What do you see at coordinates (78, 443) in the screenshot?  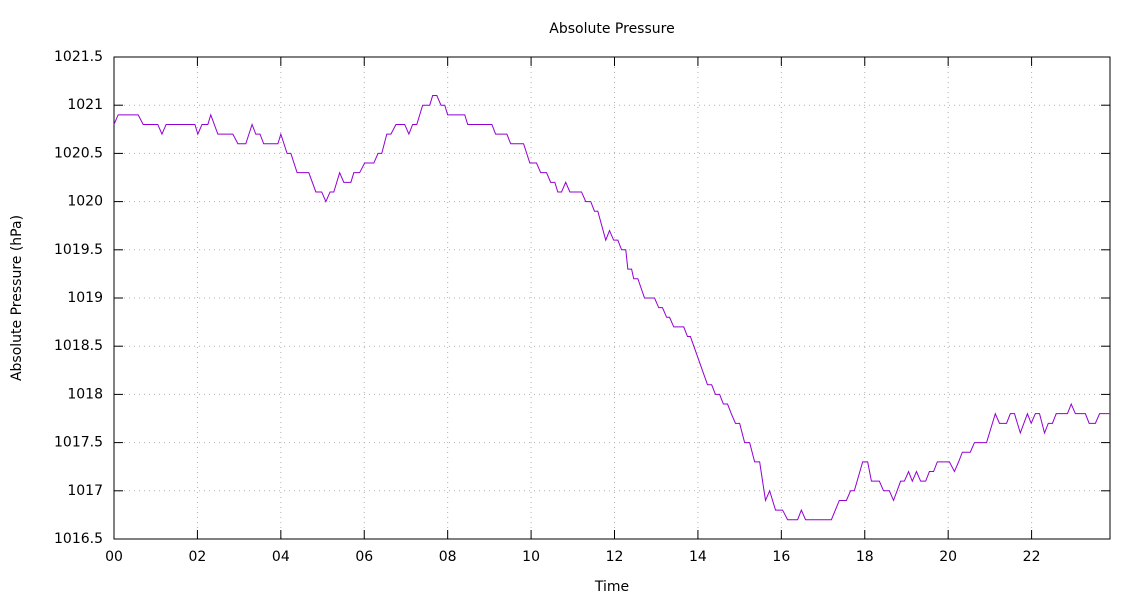 I see `y-tick-label: 1017.5` at bounding box center [78, 443].